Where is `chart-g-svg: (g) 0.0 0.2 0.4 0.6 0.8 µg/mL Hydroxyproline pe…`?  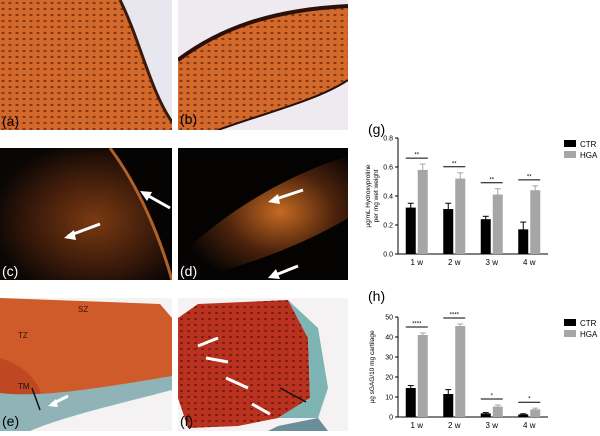 chart-g-svg: (g) 0.0 0.2 0.4 0.6 0.8 µg/mL Hydroxyproline pe… is located at coordinates (481, 194).